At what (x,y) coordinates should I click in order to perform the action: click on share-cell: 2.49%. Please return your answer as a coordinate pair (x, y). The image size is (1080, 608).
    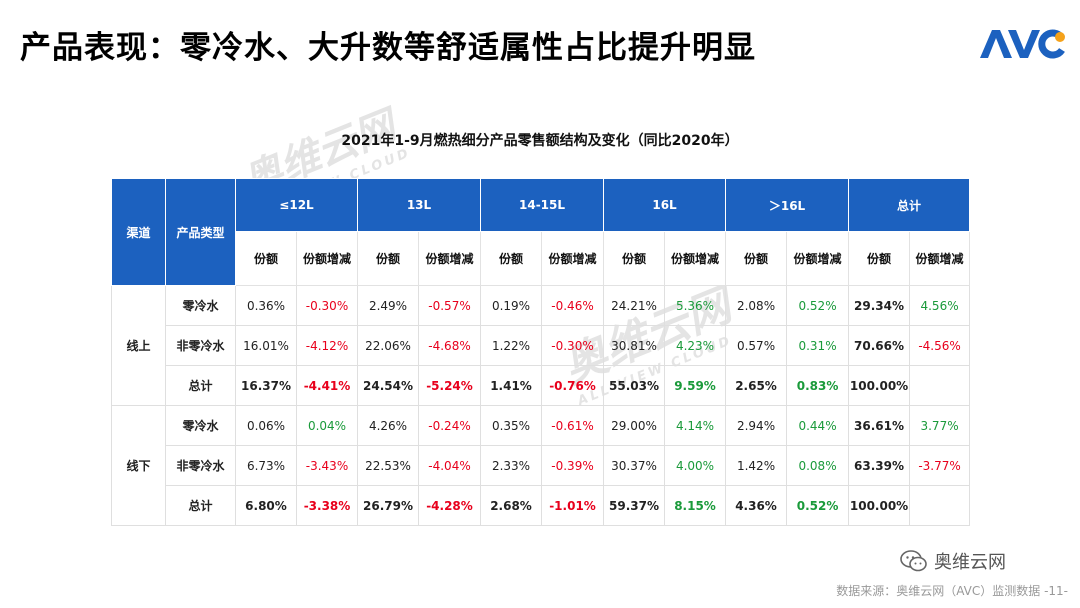
    Looking at the image, I should click on (388, 305).